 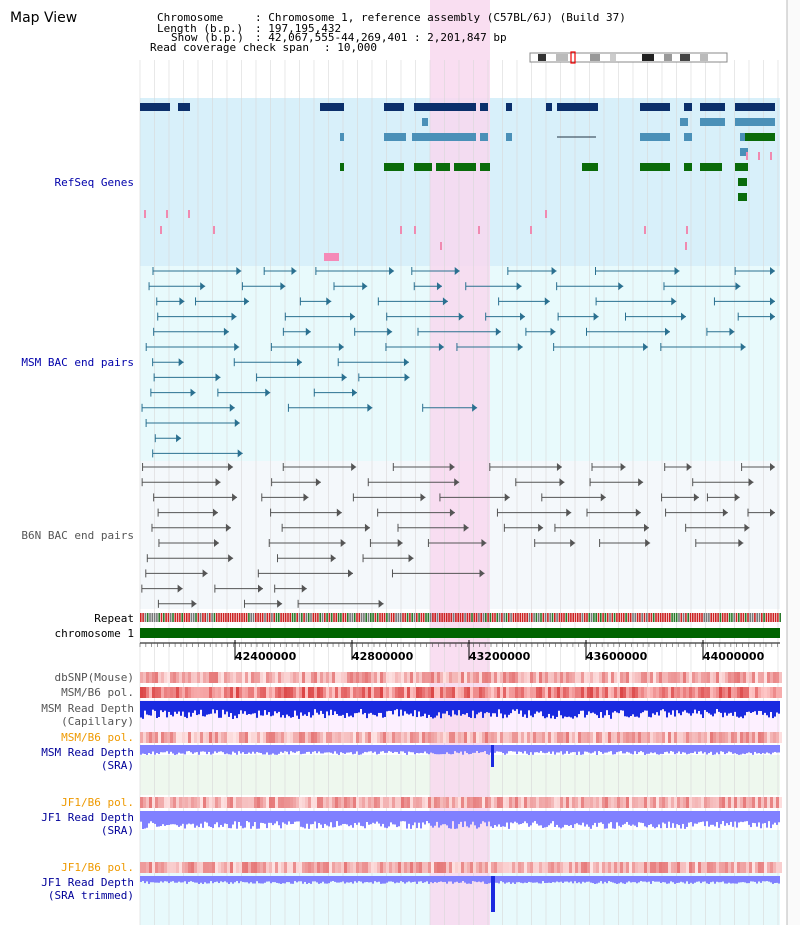 I want to click on refseq-gene-exon, so click(x=760, y=137).